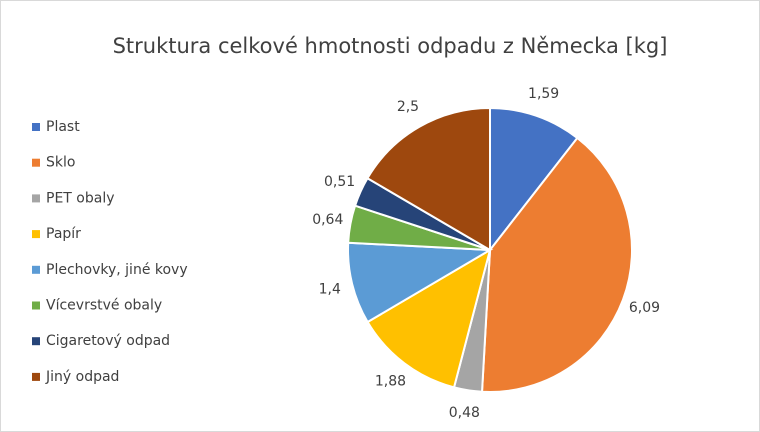 This screenshot has width=760, height=432. Describe the element at coordinates (117, 270) in the screenshot. I see `legend-label: Plechovky, jiné kovy` at that location.